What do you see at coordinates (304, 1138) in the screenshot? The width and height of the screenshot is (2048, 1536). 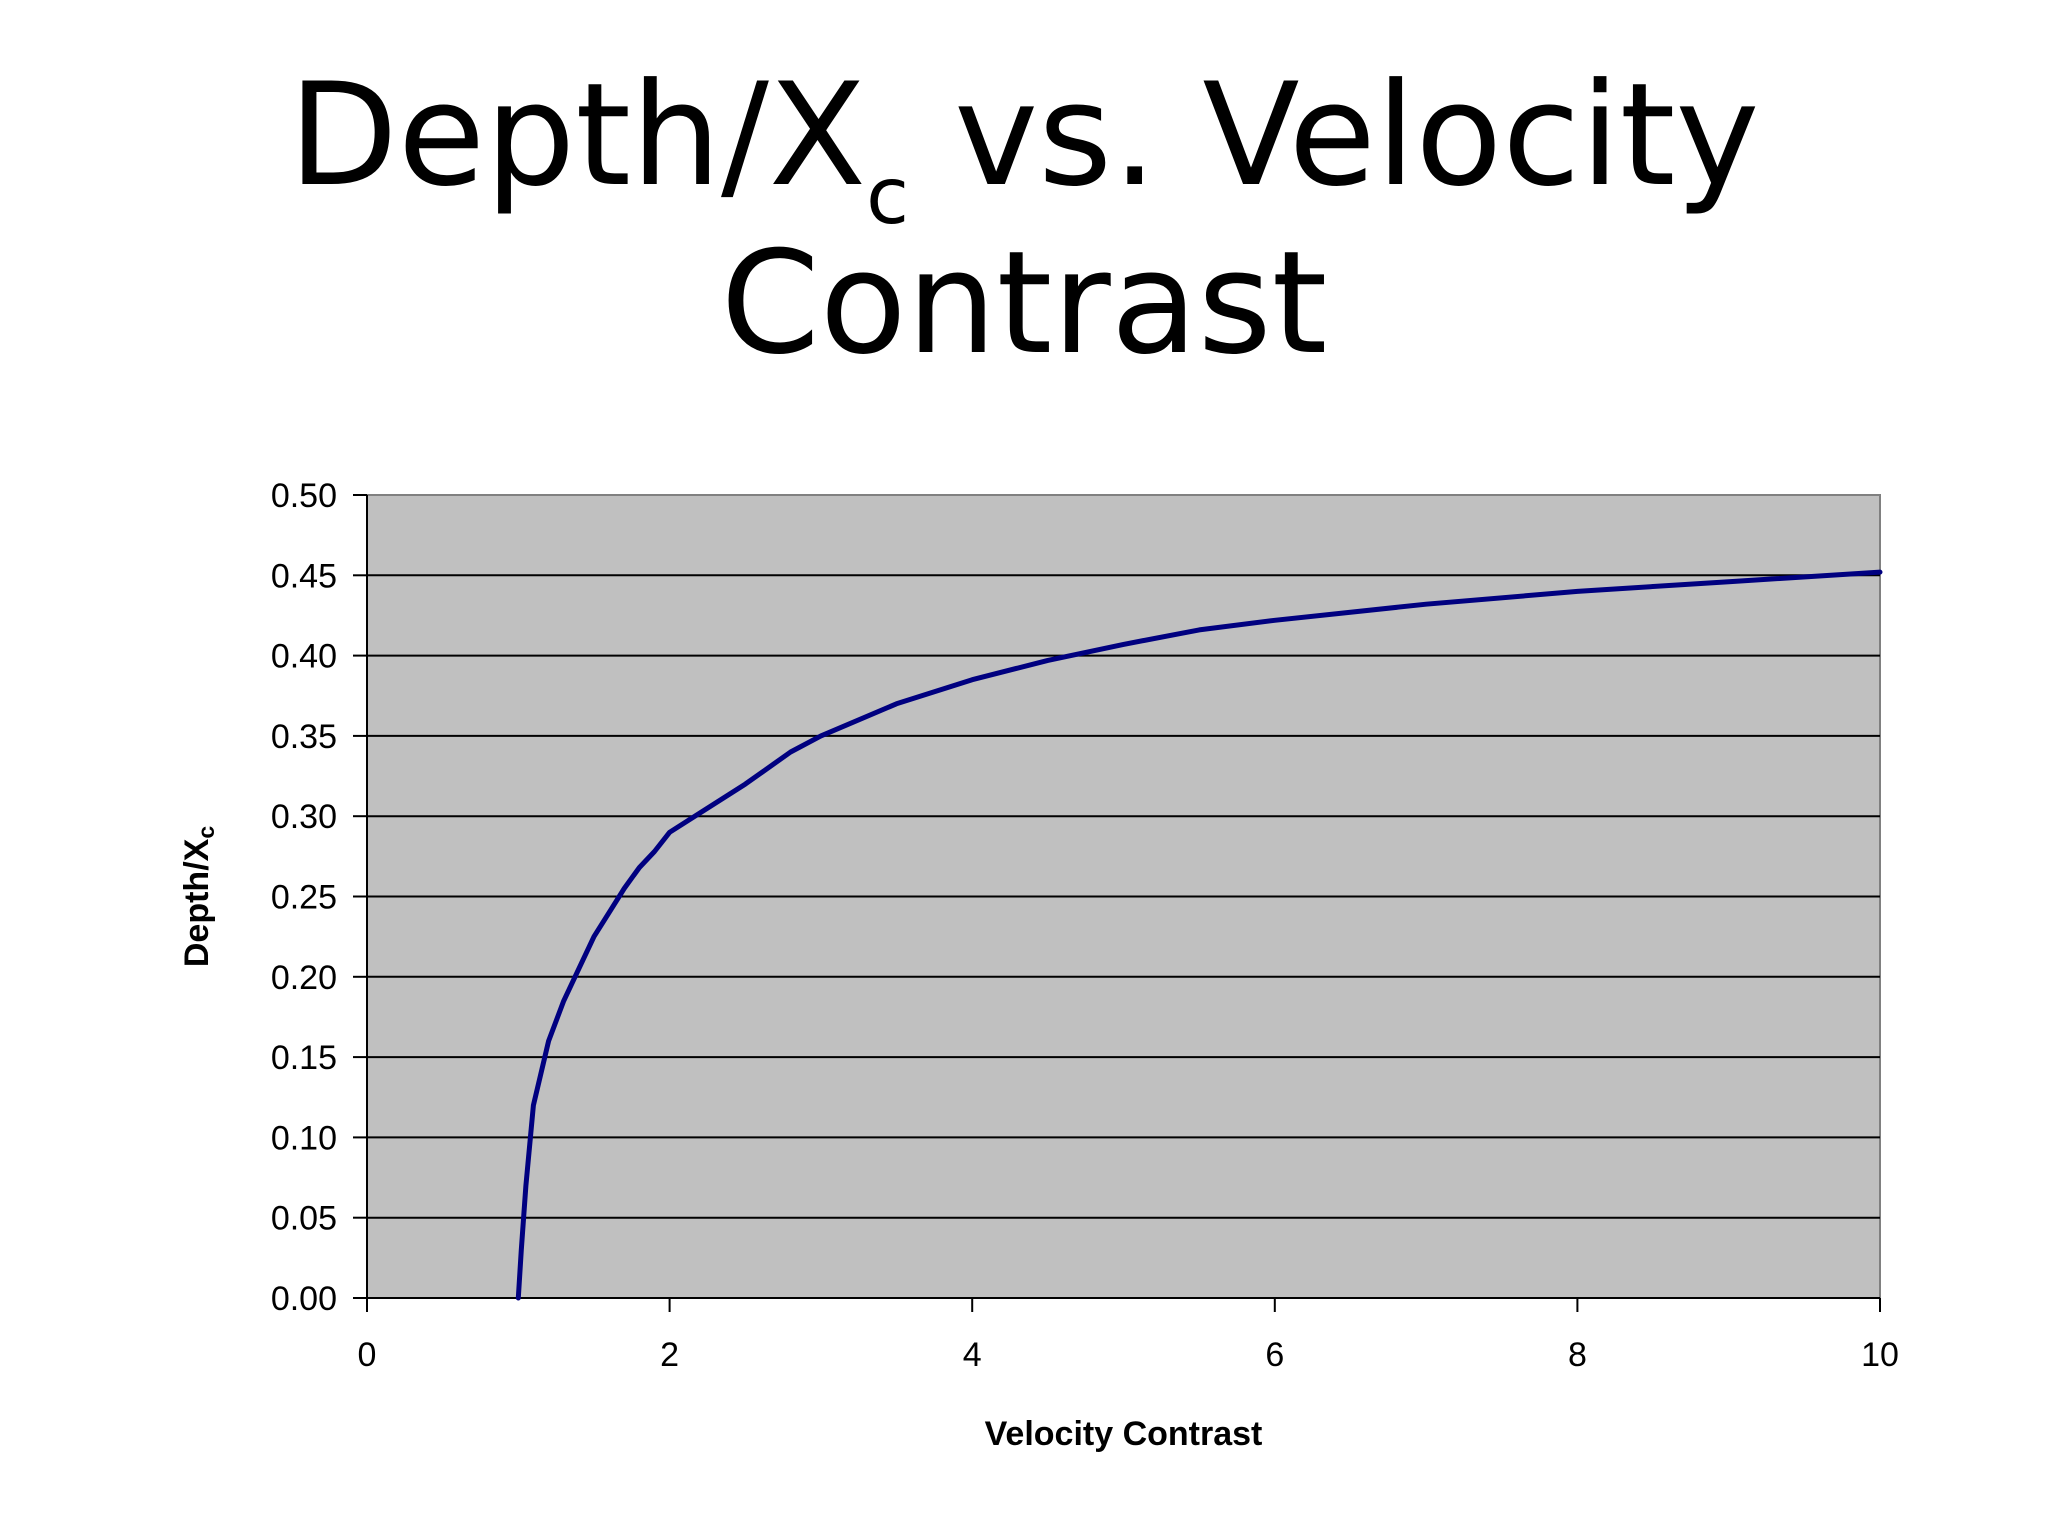 I see `y-tick-label-0.10: 0.10` at bounding box center [304, 1138].